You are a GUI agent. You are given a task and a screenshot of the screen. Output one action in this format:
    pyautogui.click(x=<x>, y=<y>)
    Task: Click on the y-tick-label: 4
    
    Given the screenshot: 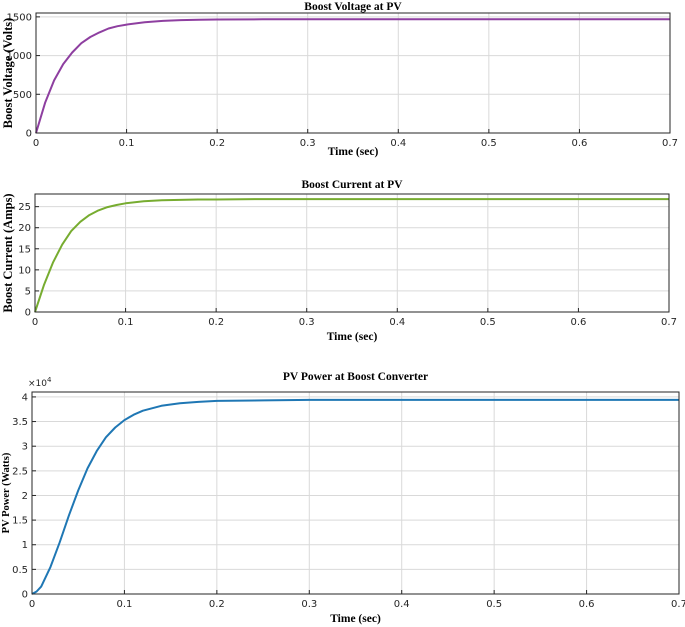 What is the action you would take?
    pyautogui.click(x=25, y=397)
    